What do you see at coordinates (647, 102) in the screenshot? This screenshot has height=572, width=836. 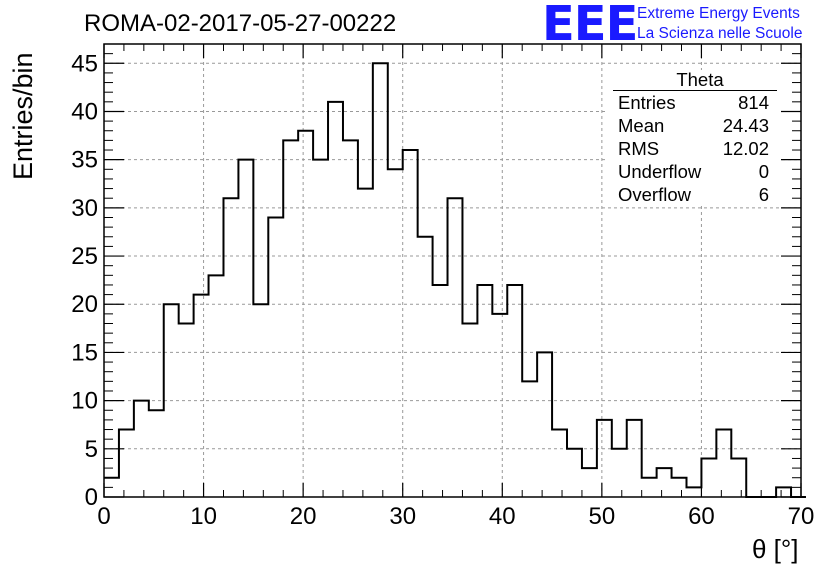 I see `stats-label: Entries` at bounding box center [647, 102].